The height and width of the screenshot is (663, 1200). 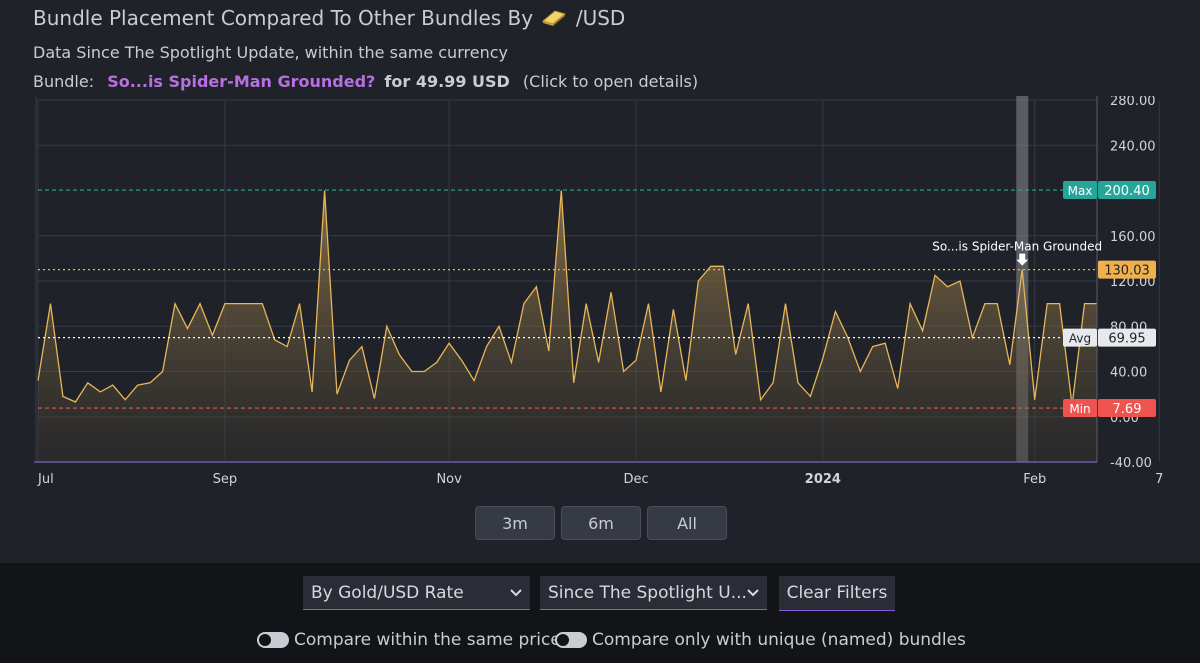 I want to click on rate-select-value: By Gold/USD Rate, so click(x=387, y=592).